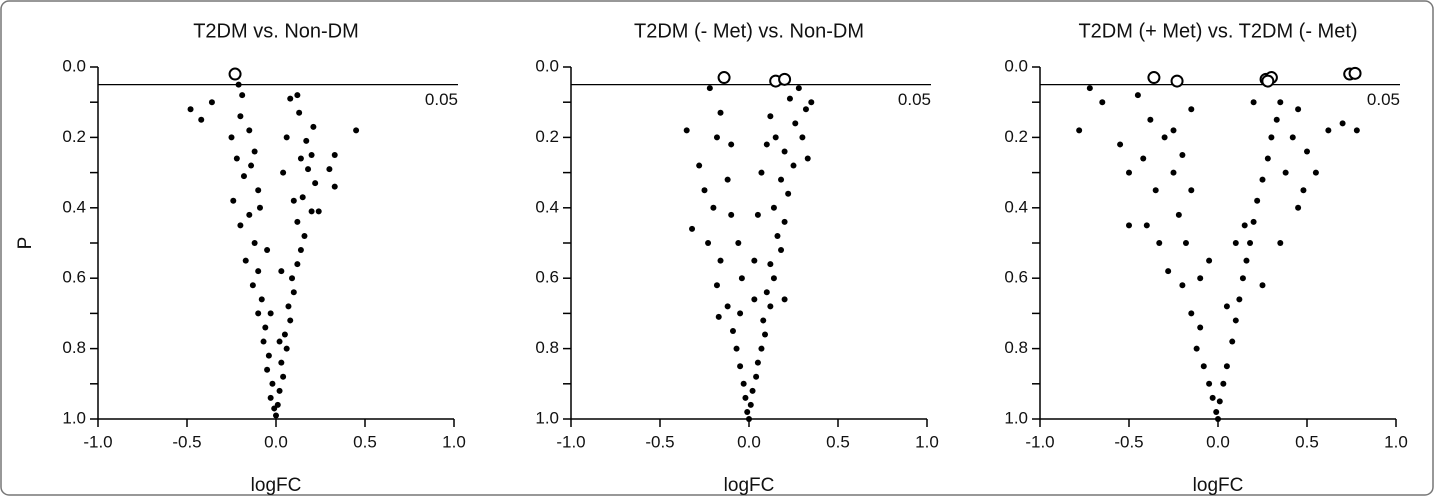  Describe the element at coordinates (1016, 206) in the screenshot. I see `y-tick-label: 0.4` at that location.